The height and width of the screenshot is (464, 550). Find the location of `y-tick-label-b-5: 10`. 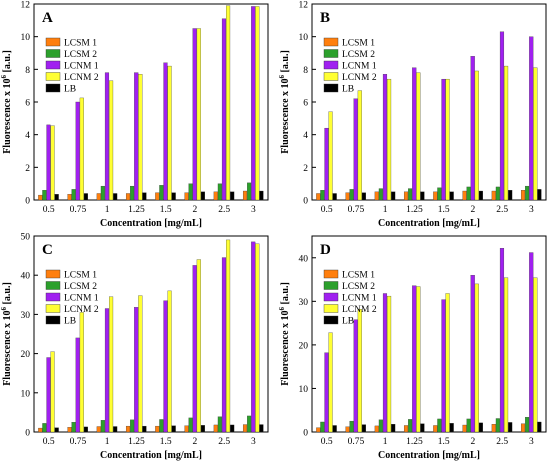

y-tick-label-b-5: 10 is located at coordinates (304, 38).